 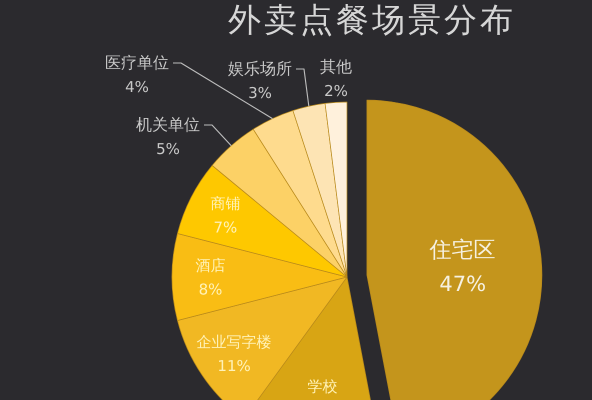 I want to click on slice-label: 酒店, so click(x=211, y=265).